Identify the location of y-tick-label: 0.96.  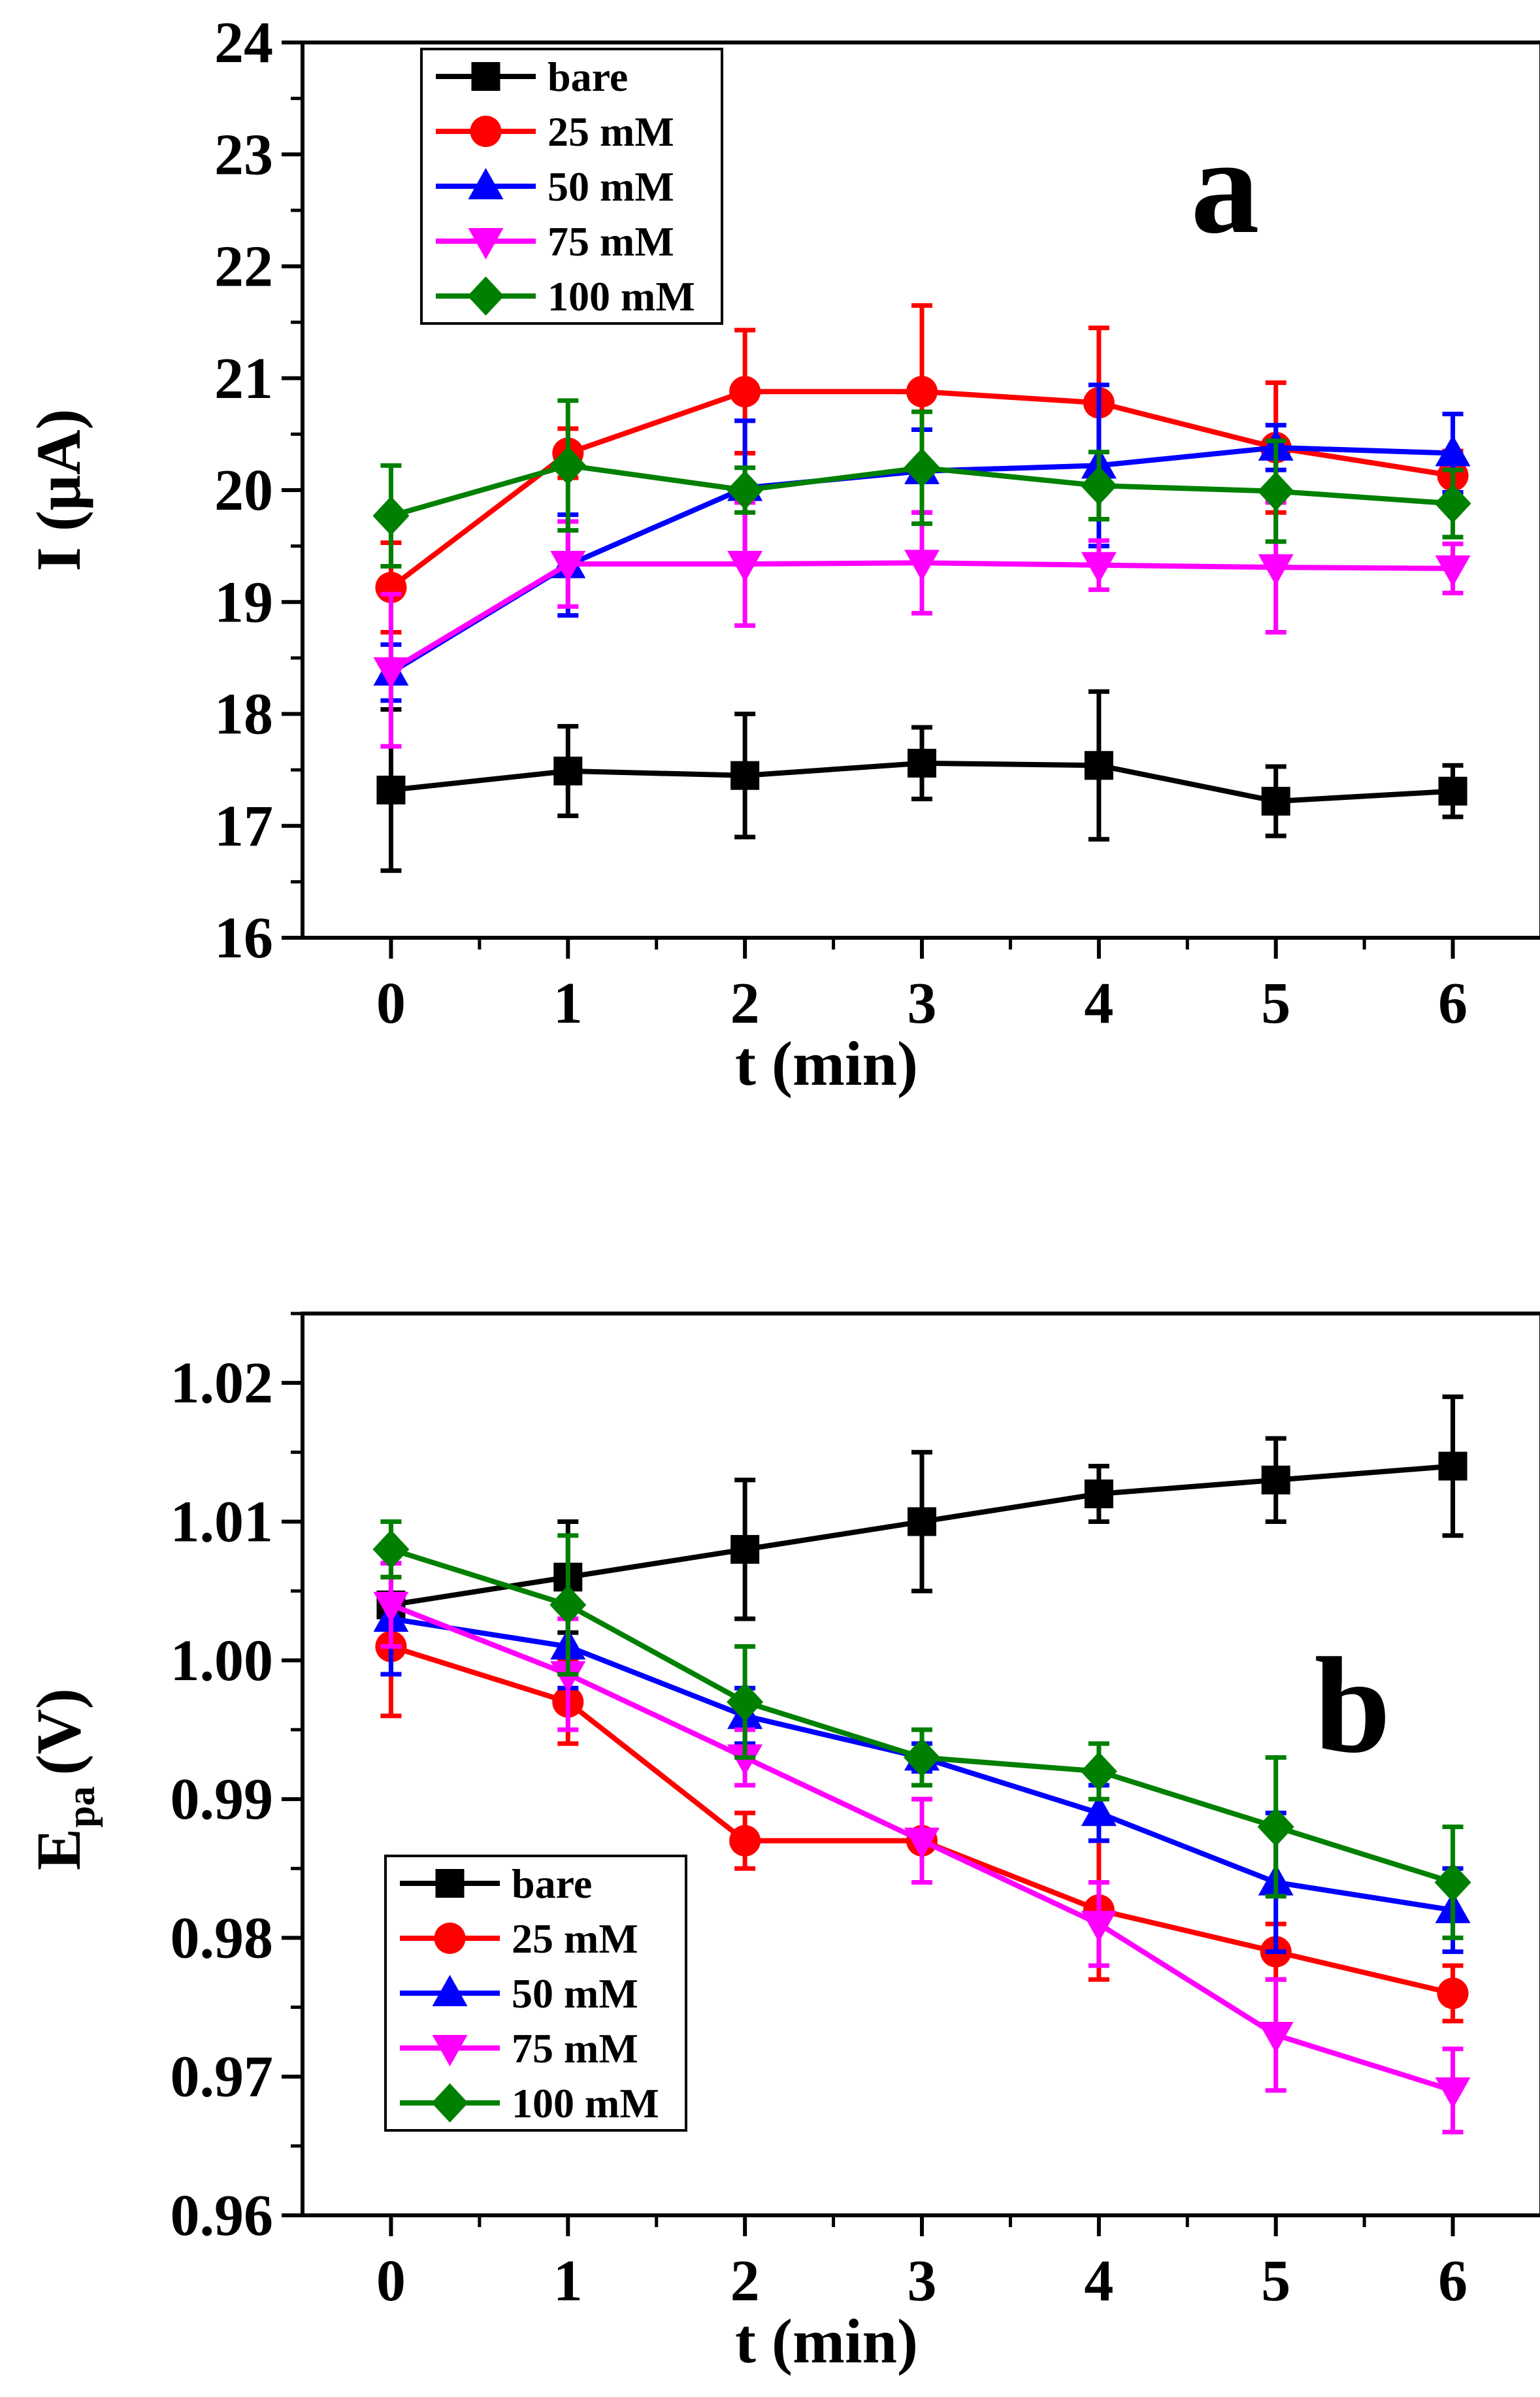
(222, 2215).